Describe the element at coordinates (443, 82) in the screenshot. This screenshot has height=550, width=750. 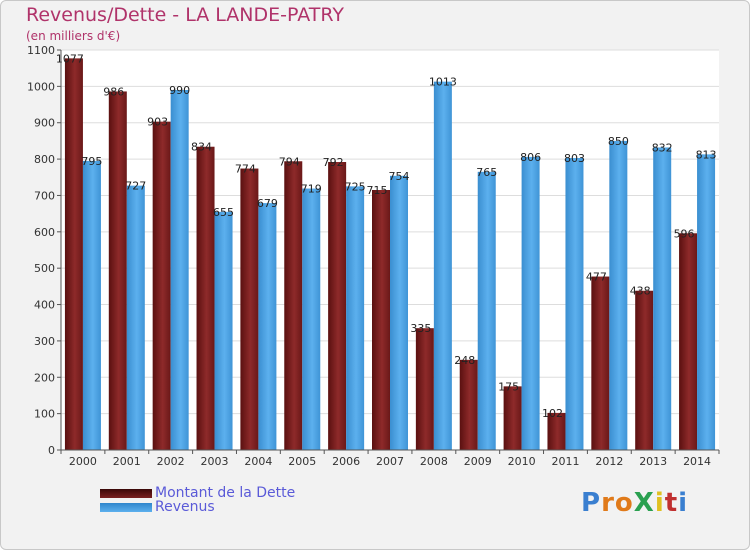
I see `data-label-revenus: 1013` at that location.